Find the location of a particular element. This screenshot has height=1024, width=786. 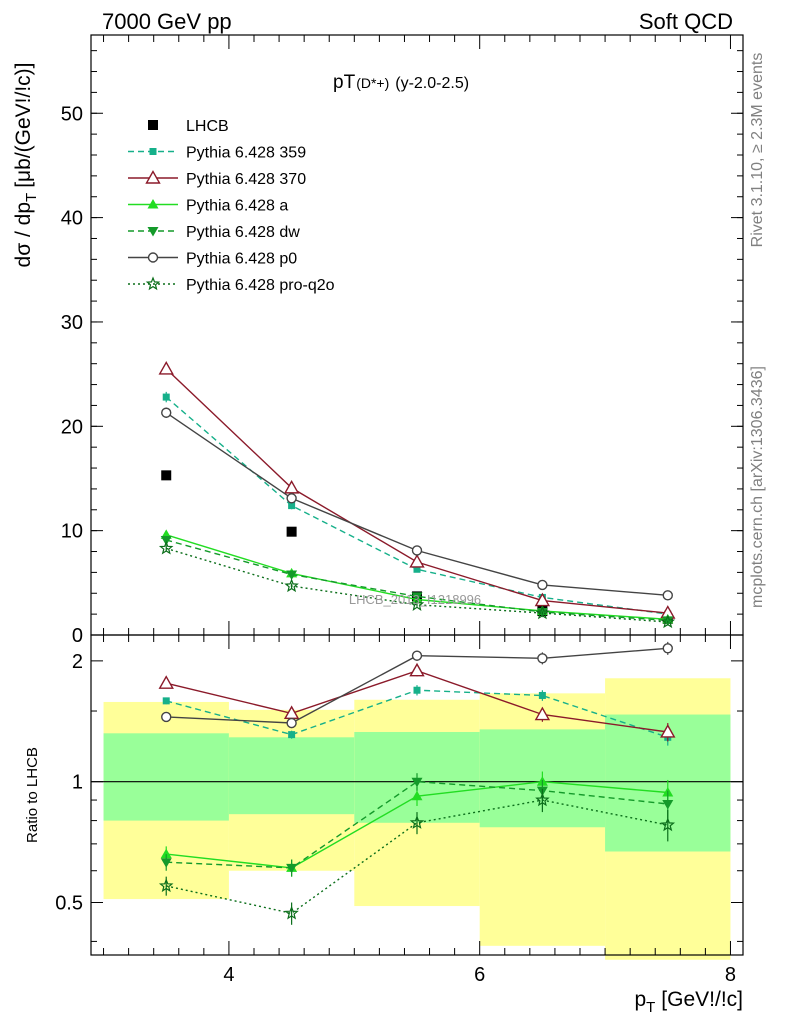

legend-entry-pq2o: Pythia 6.428 pro-q2o is located at coordinates (231, 285).